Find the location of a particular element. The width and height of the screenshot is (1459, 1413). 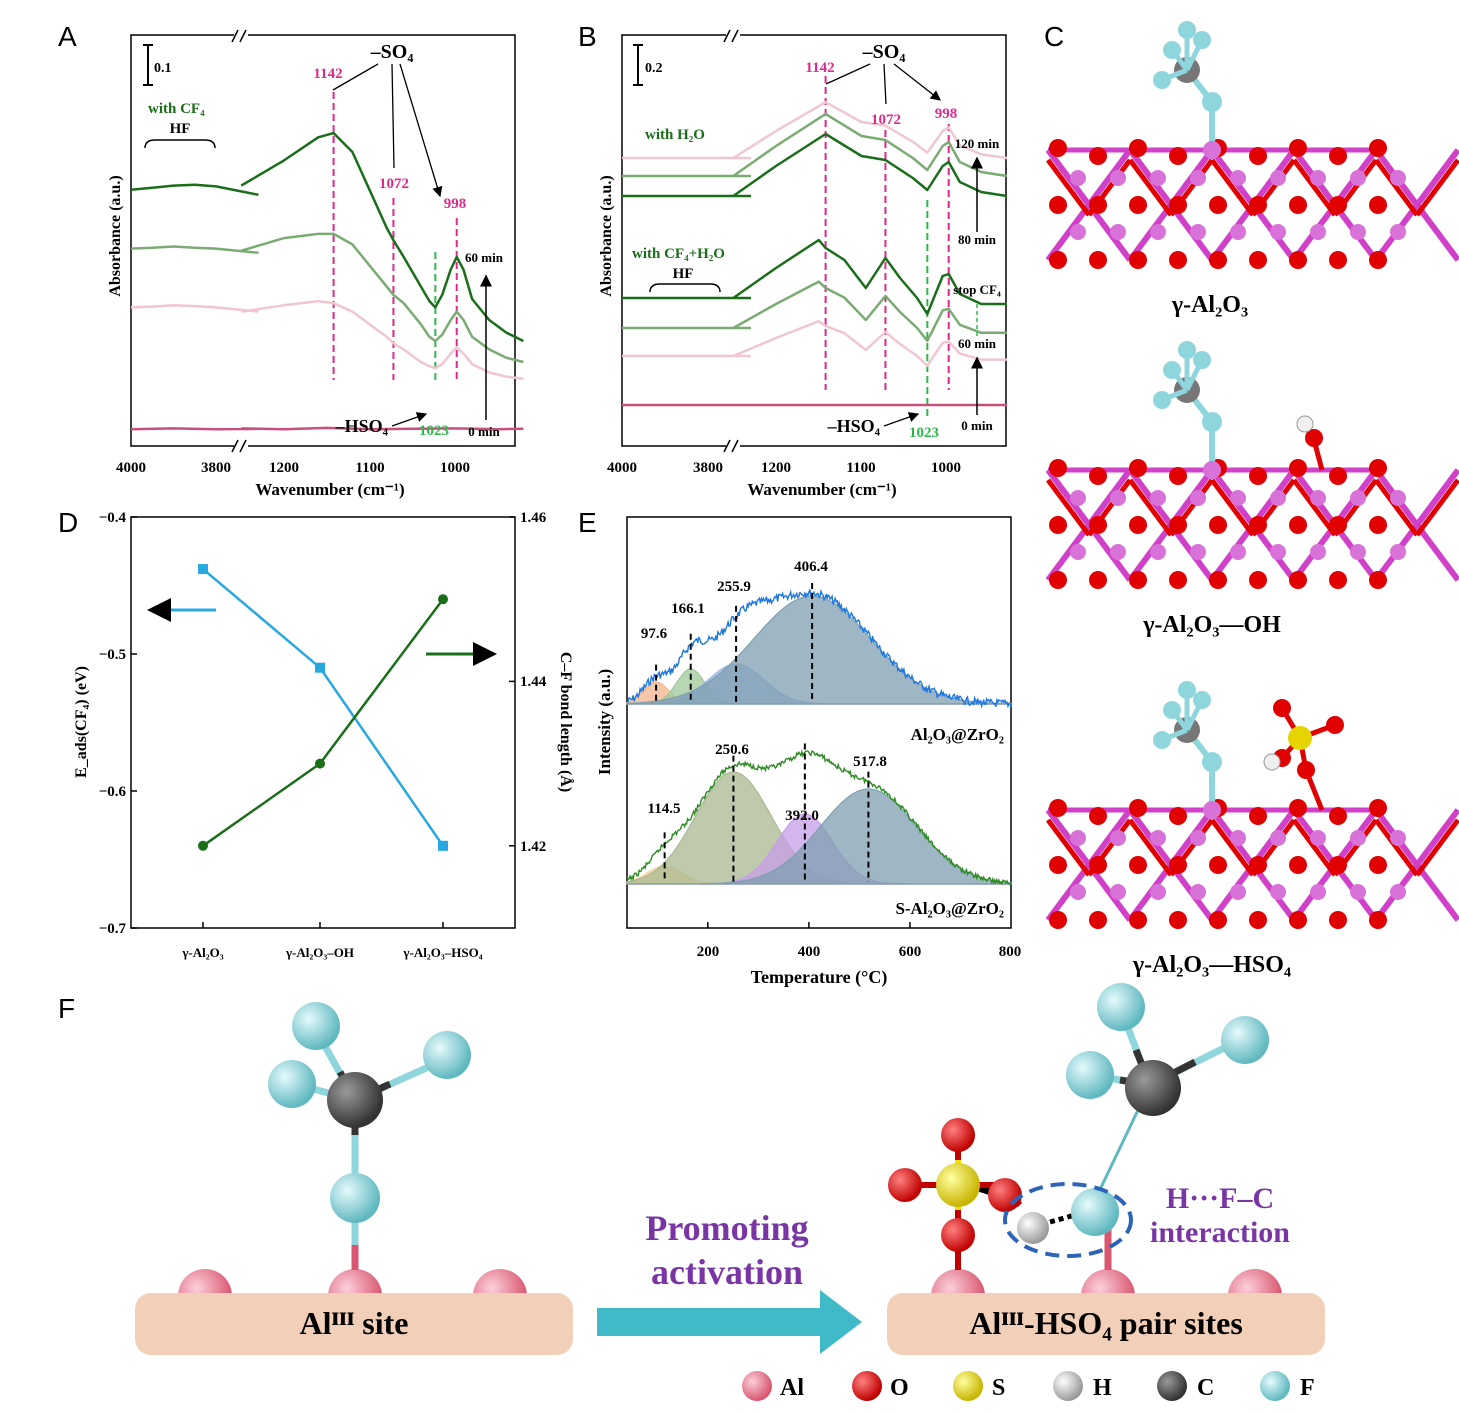

e-series-bottom-label: S-Al₂O₃@ZrO₂ is located at coordinates (949, 908).